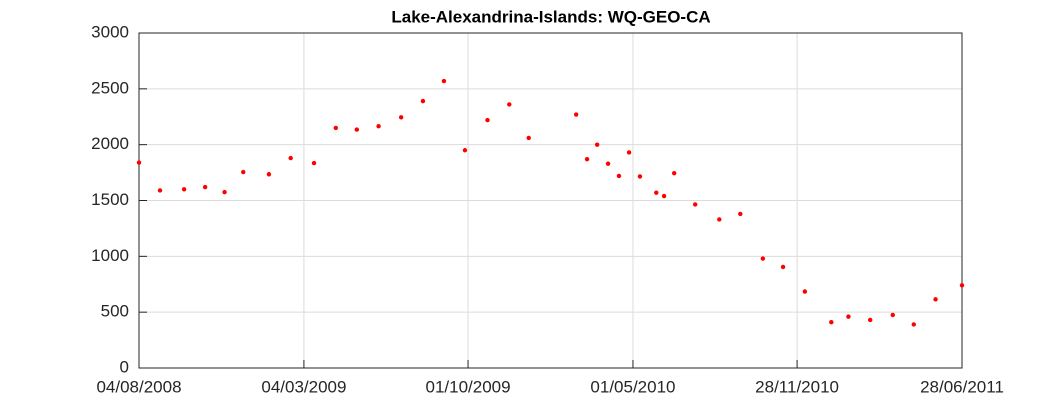 This screenshot has height=413, width=1063. What do you see at coordinates (110, 255) in the screenshot?
I see `y-tick-label: 1000` at bounding box center [110, 255].